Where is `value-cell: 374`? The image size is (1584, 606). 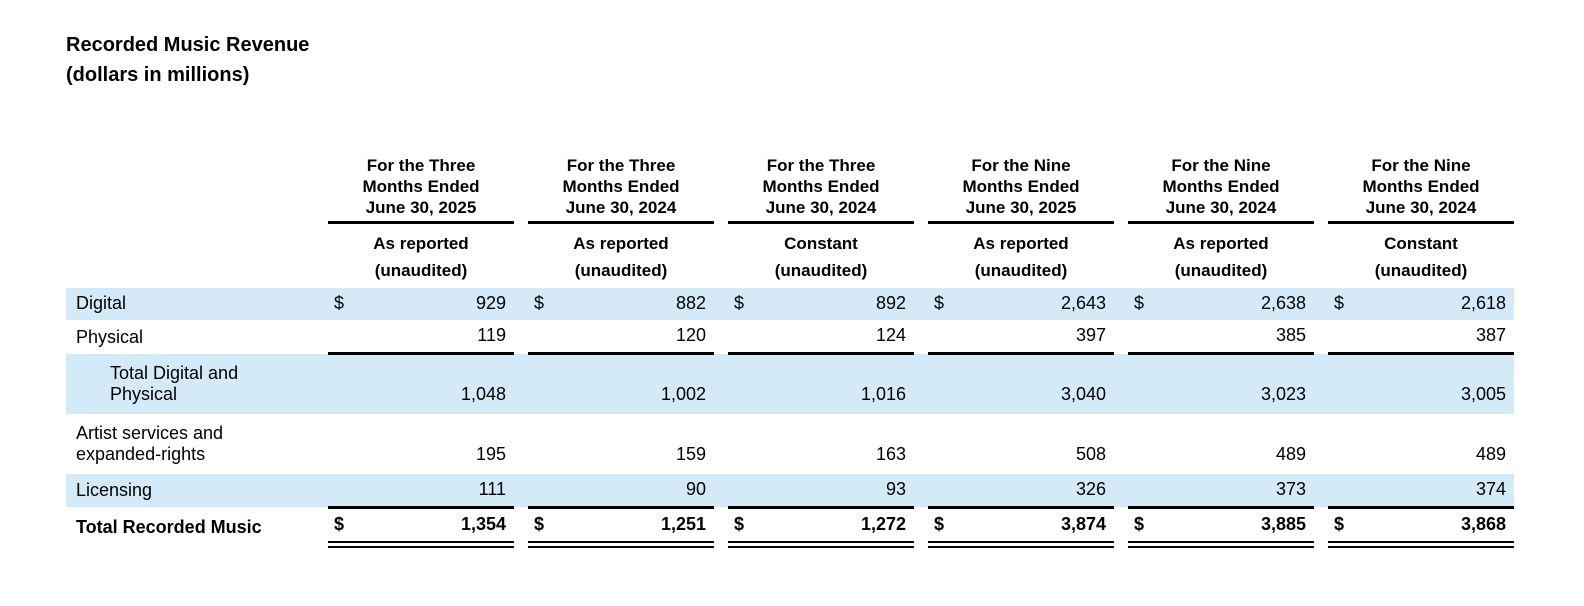
value-cell: 374 is located at coordinates (1421, 491).